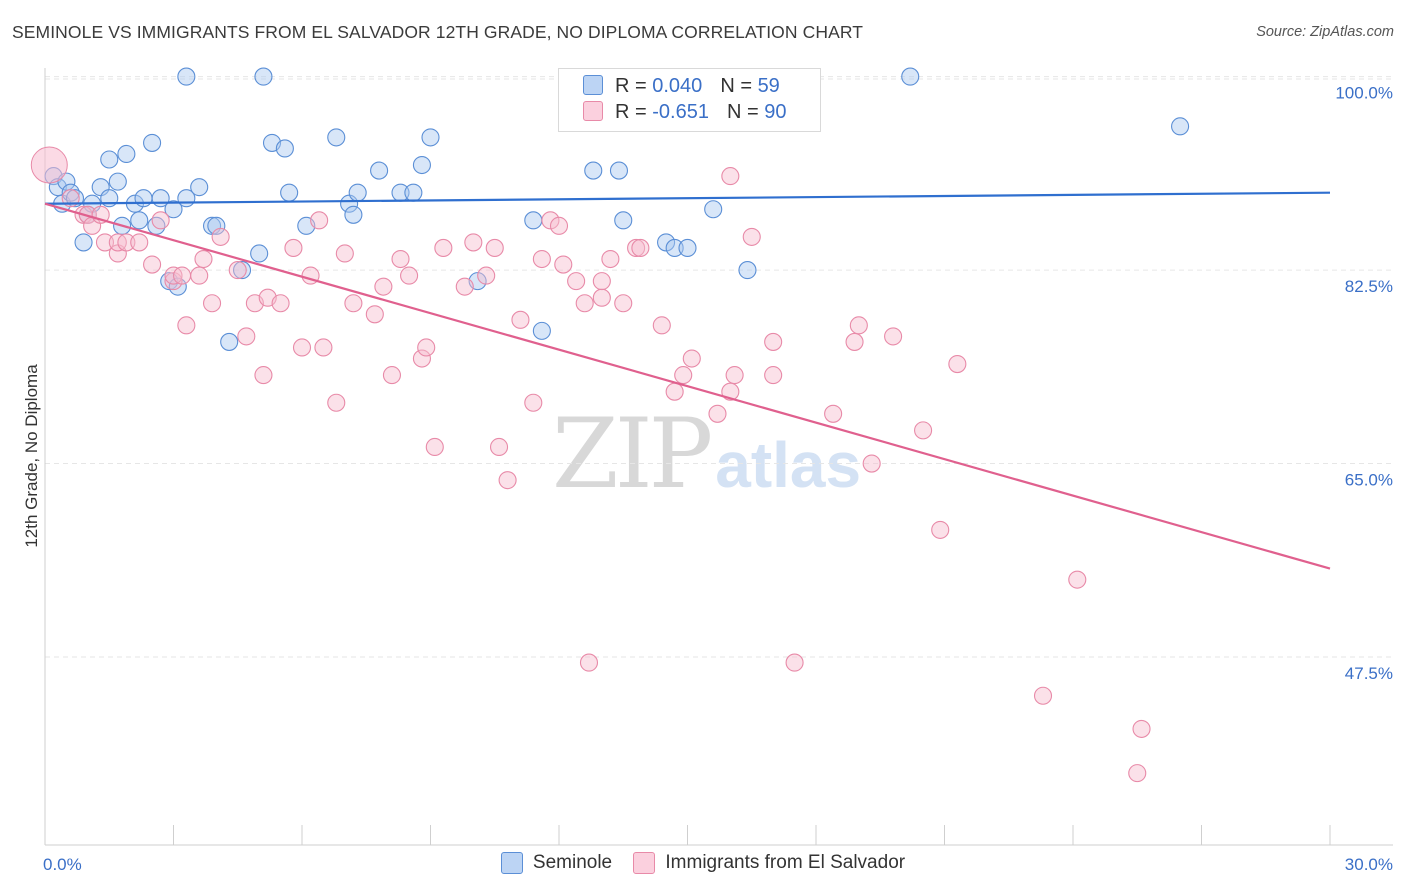  Describe the element at coordinates (1364, 93) in the screenshot. I see `y-tick-label: 100.0%` at that location.